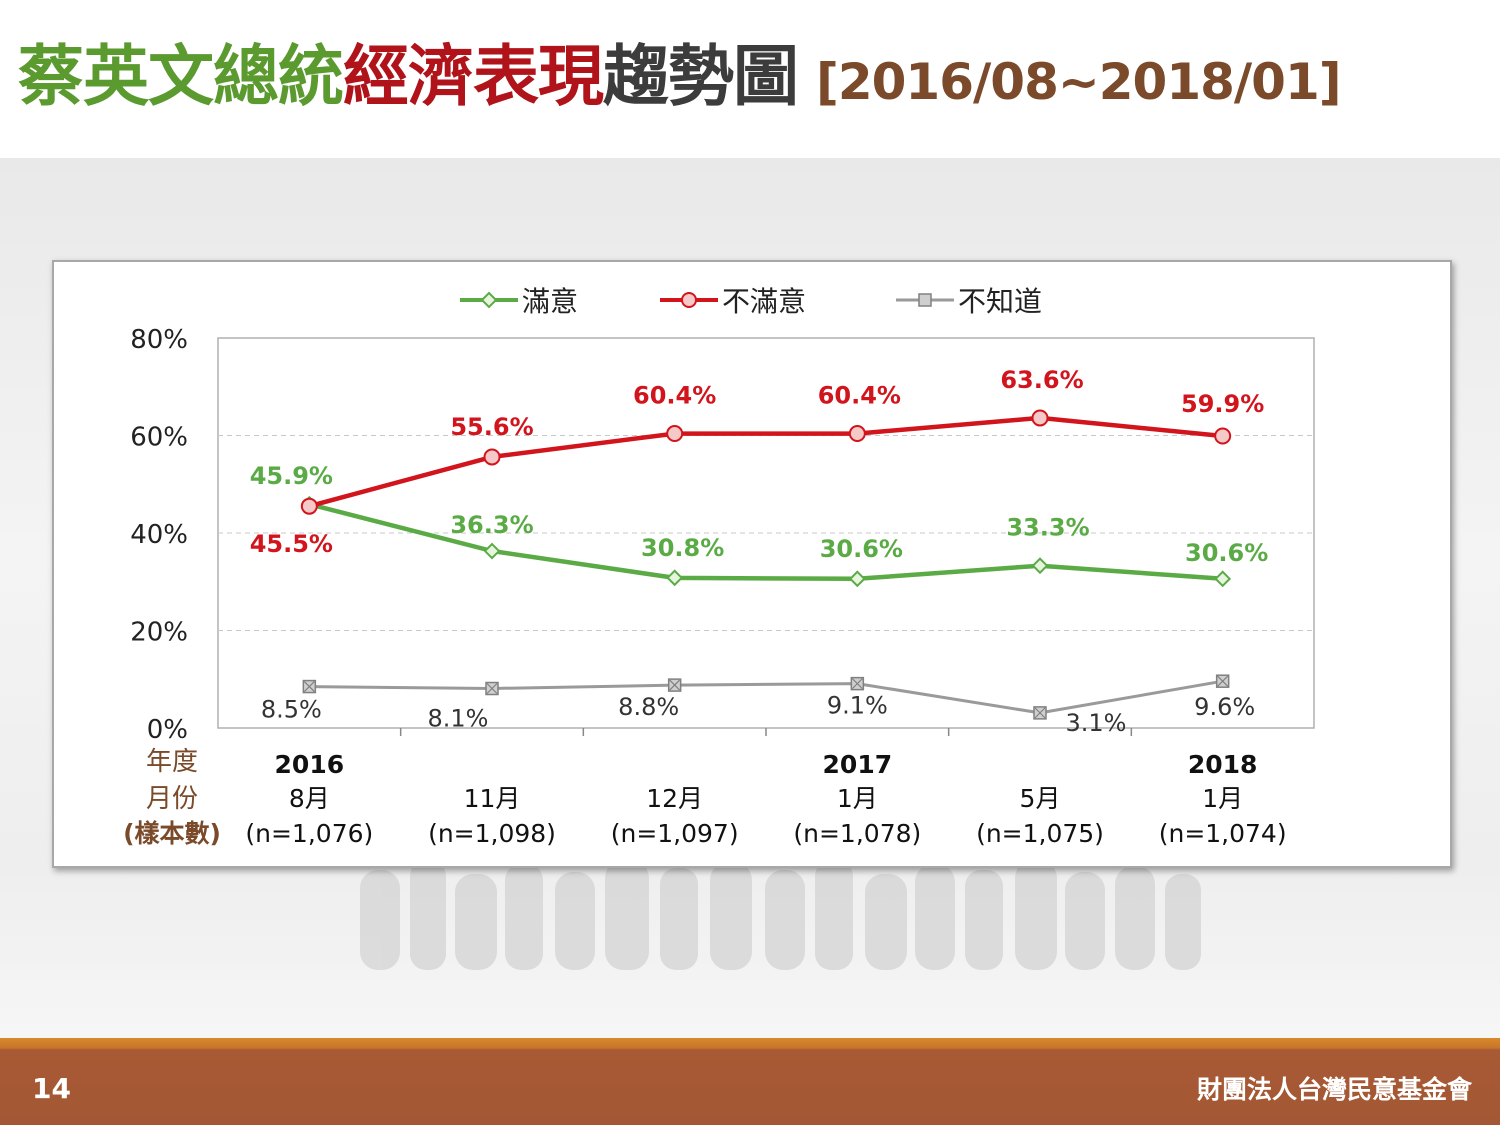  I want to click on data-label: 3.1%, so click(1096, 723).